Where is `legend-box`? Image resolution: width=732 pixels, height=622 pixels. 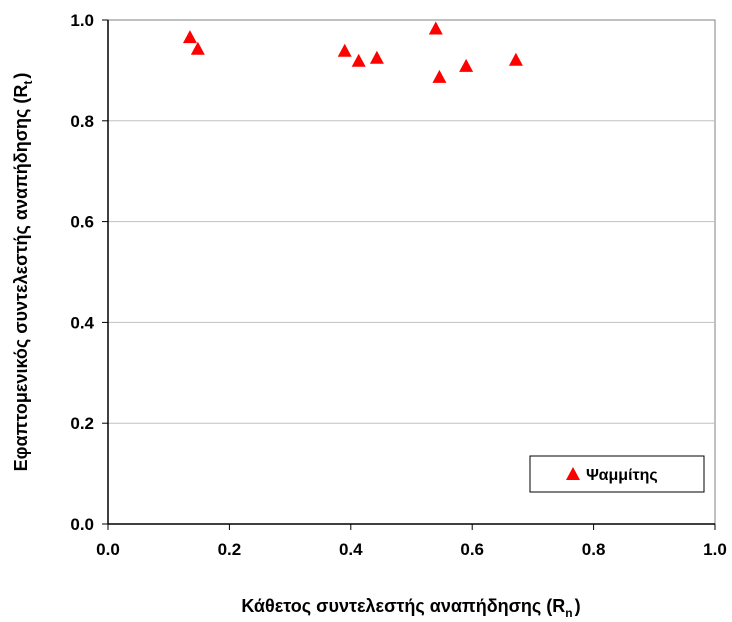
legend-box is located at coordinates (617, 474).